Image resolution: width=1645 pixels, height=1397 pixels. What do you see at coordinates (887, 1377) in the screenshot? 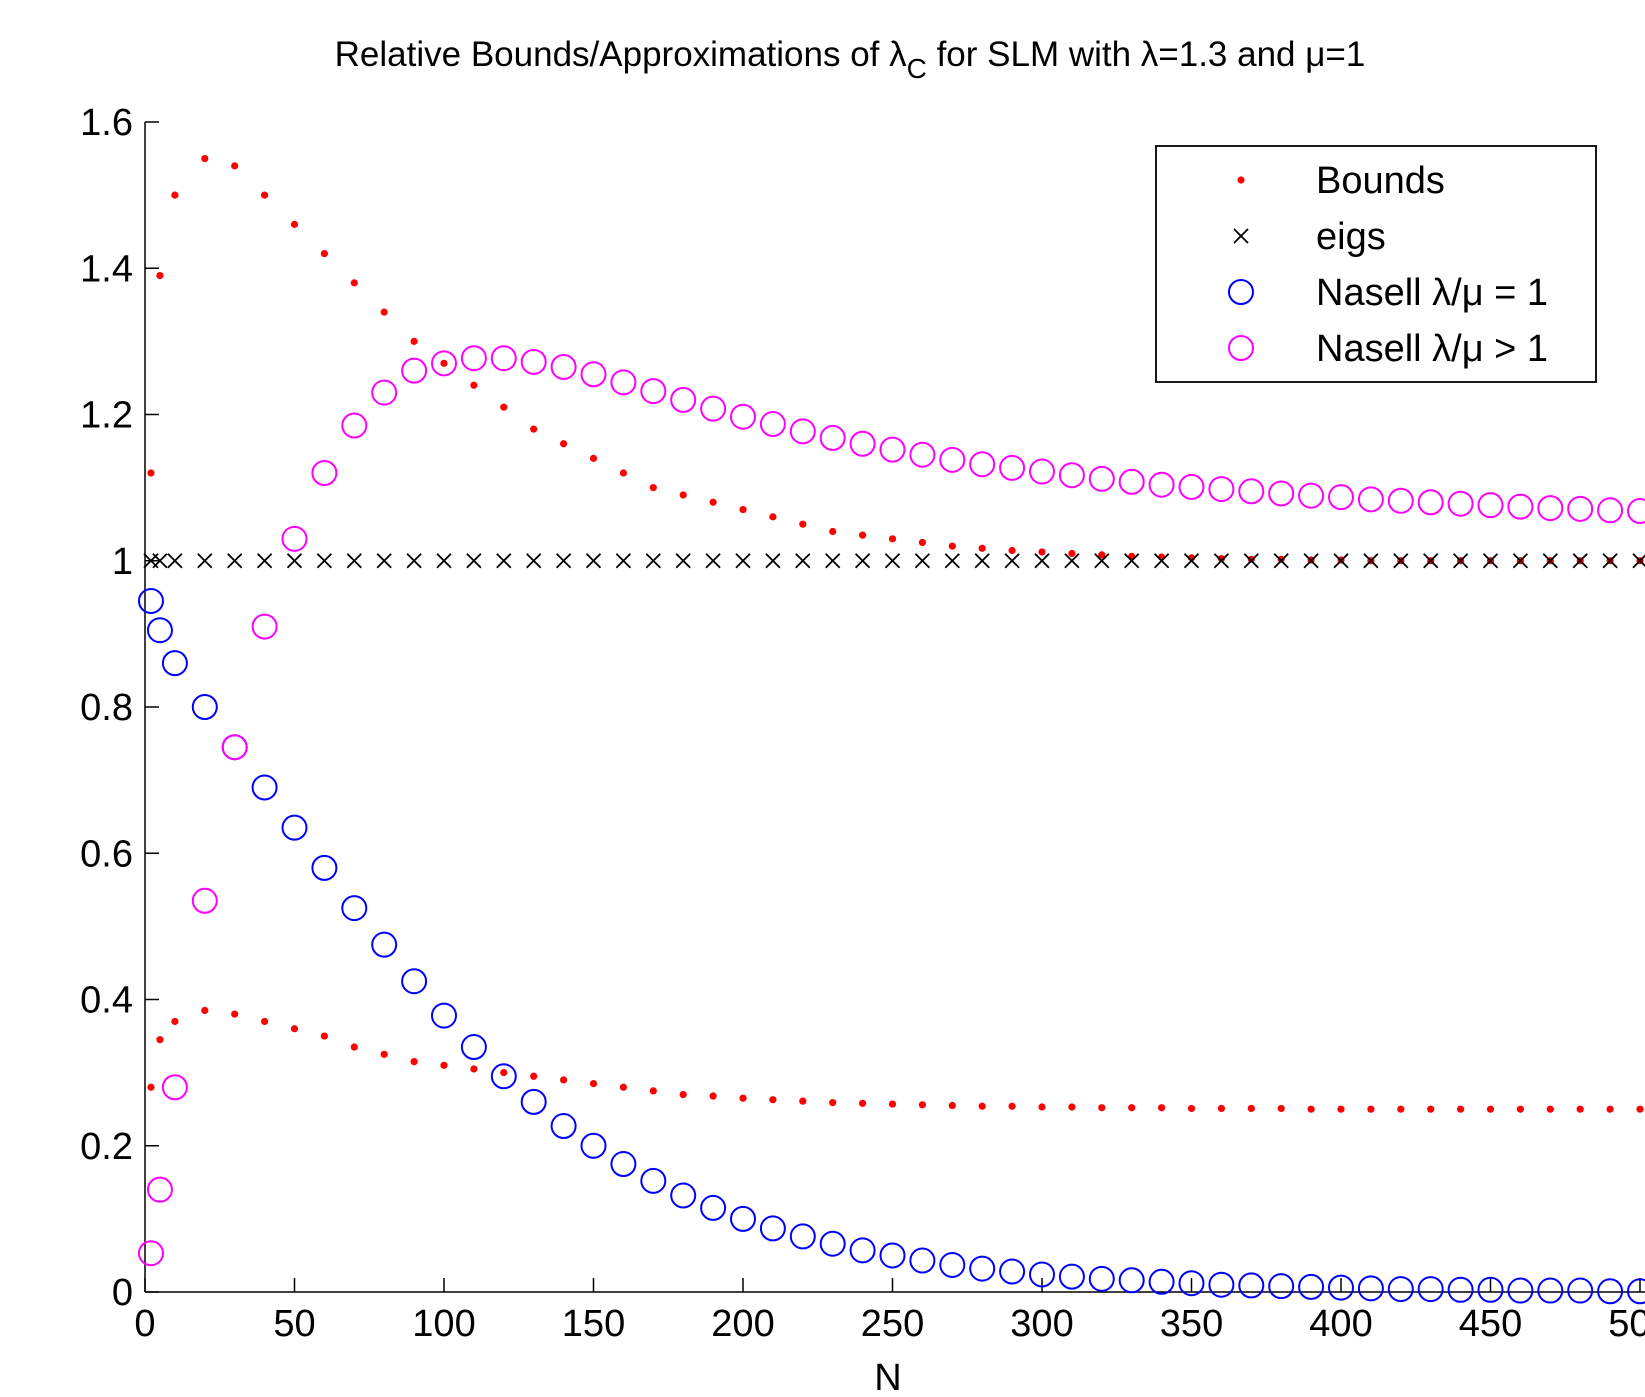
I see `x-axis-label: N` at bounding box center [887, 1377].